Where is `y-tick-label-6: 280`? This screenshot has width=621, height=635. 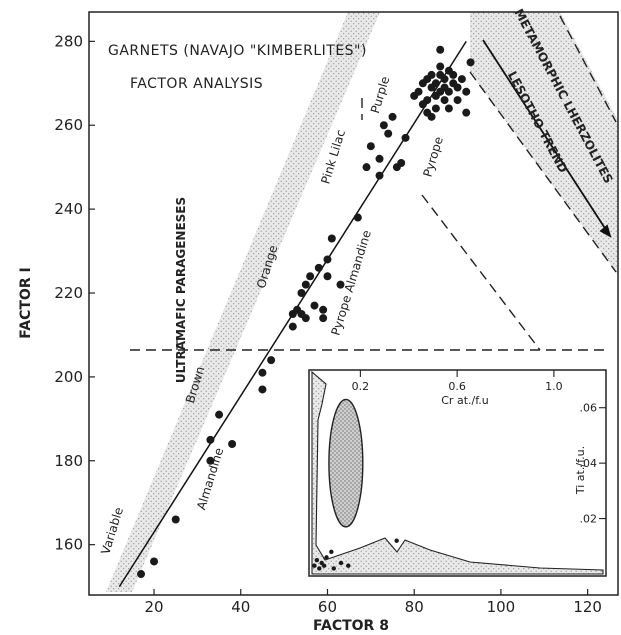
y-tick-label-6: 280 is located at coordinates (68, 41).